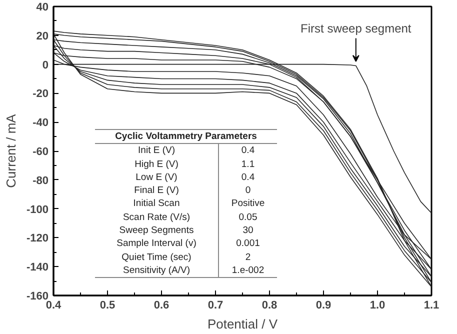 The height and width of the screenshot is (334, 457). What do you see at coordinates (157, 244) in the screenshot?
I see `annotation: Sample Interval (v)` at bounding box center [157, 244].